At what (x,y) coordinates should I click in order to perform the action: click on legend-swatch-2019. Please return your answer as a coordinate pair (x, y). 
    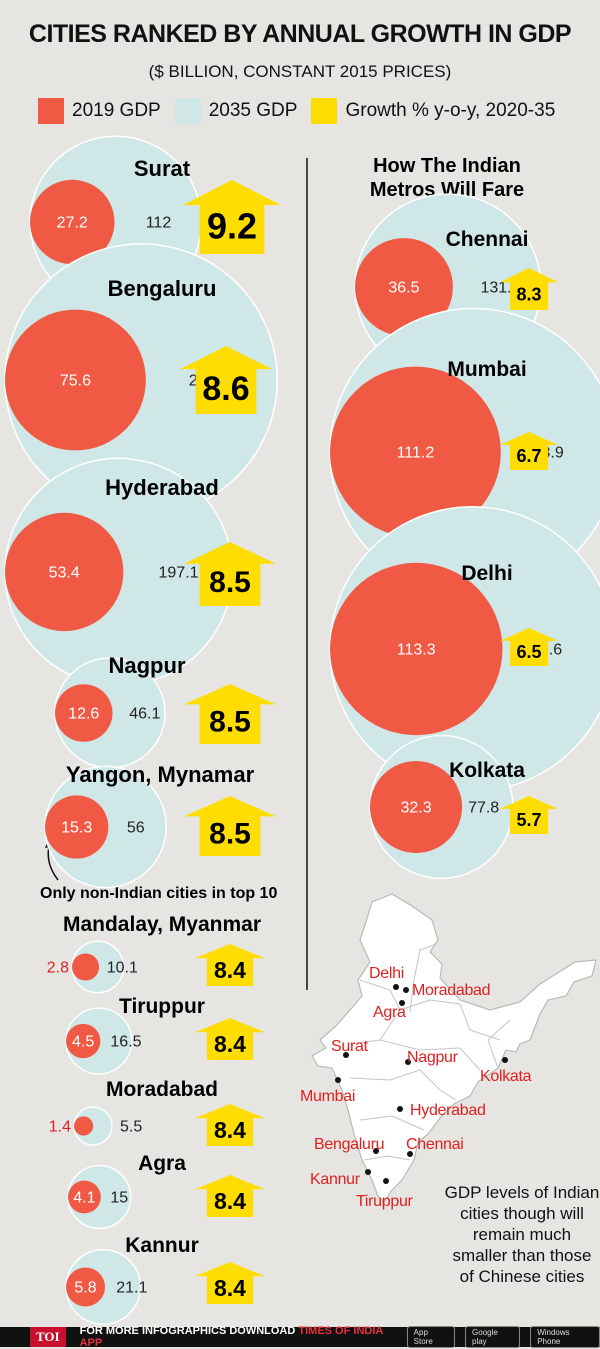
    Looking at the image, I should click on (51, 111).